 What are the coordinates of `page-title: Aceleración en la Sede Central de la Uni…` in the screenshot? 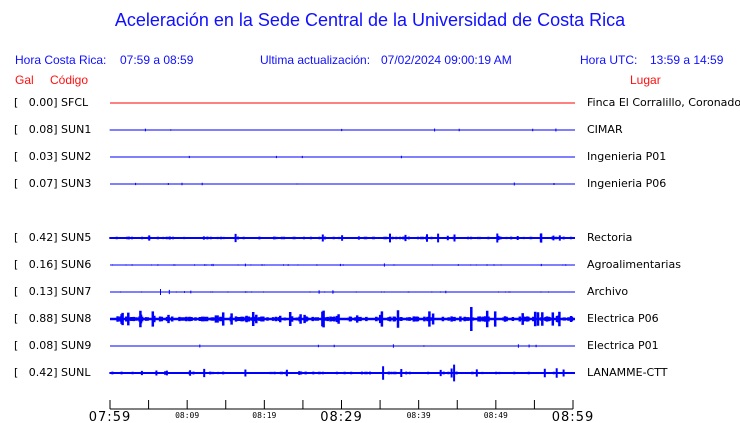 It's located at (370, 20).